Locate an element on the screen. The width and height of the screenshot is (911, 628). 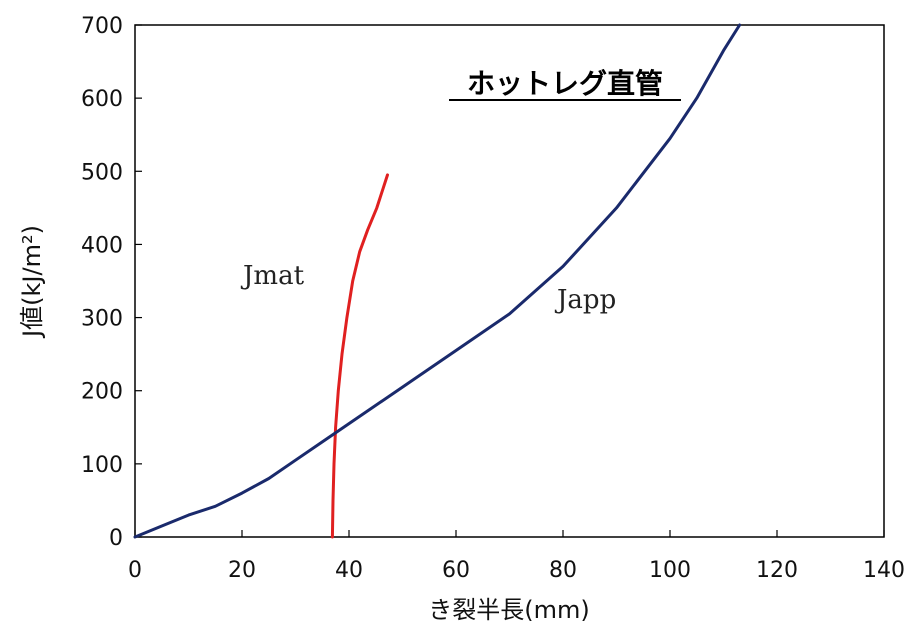
x-tick-label: 0 is located at coordinates (135, 570).